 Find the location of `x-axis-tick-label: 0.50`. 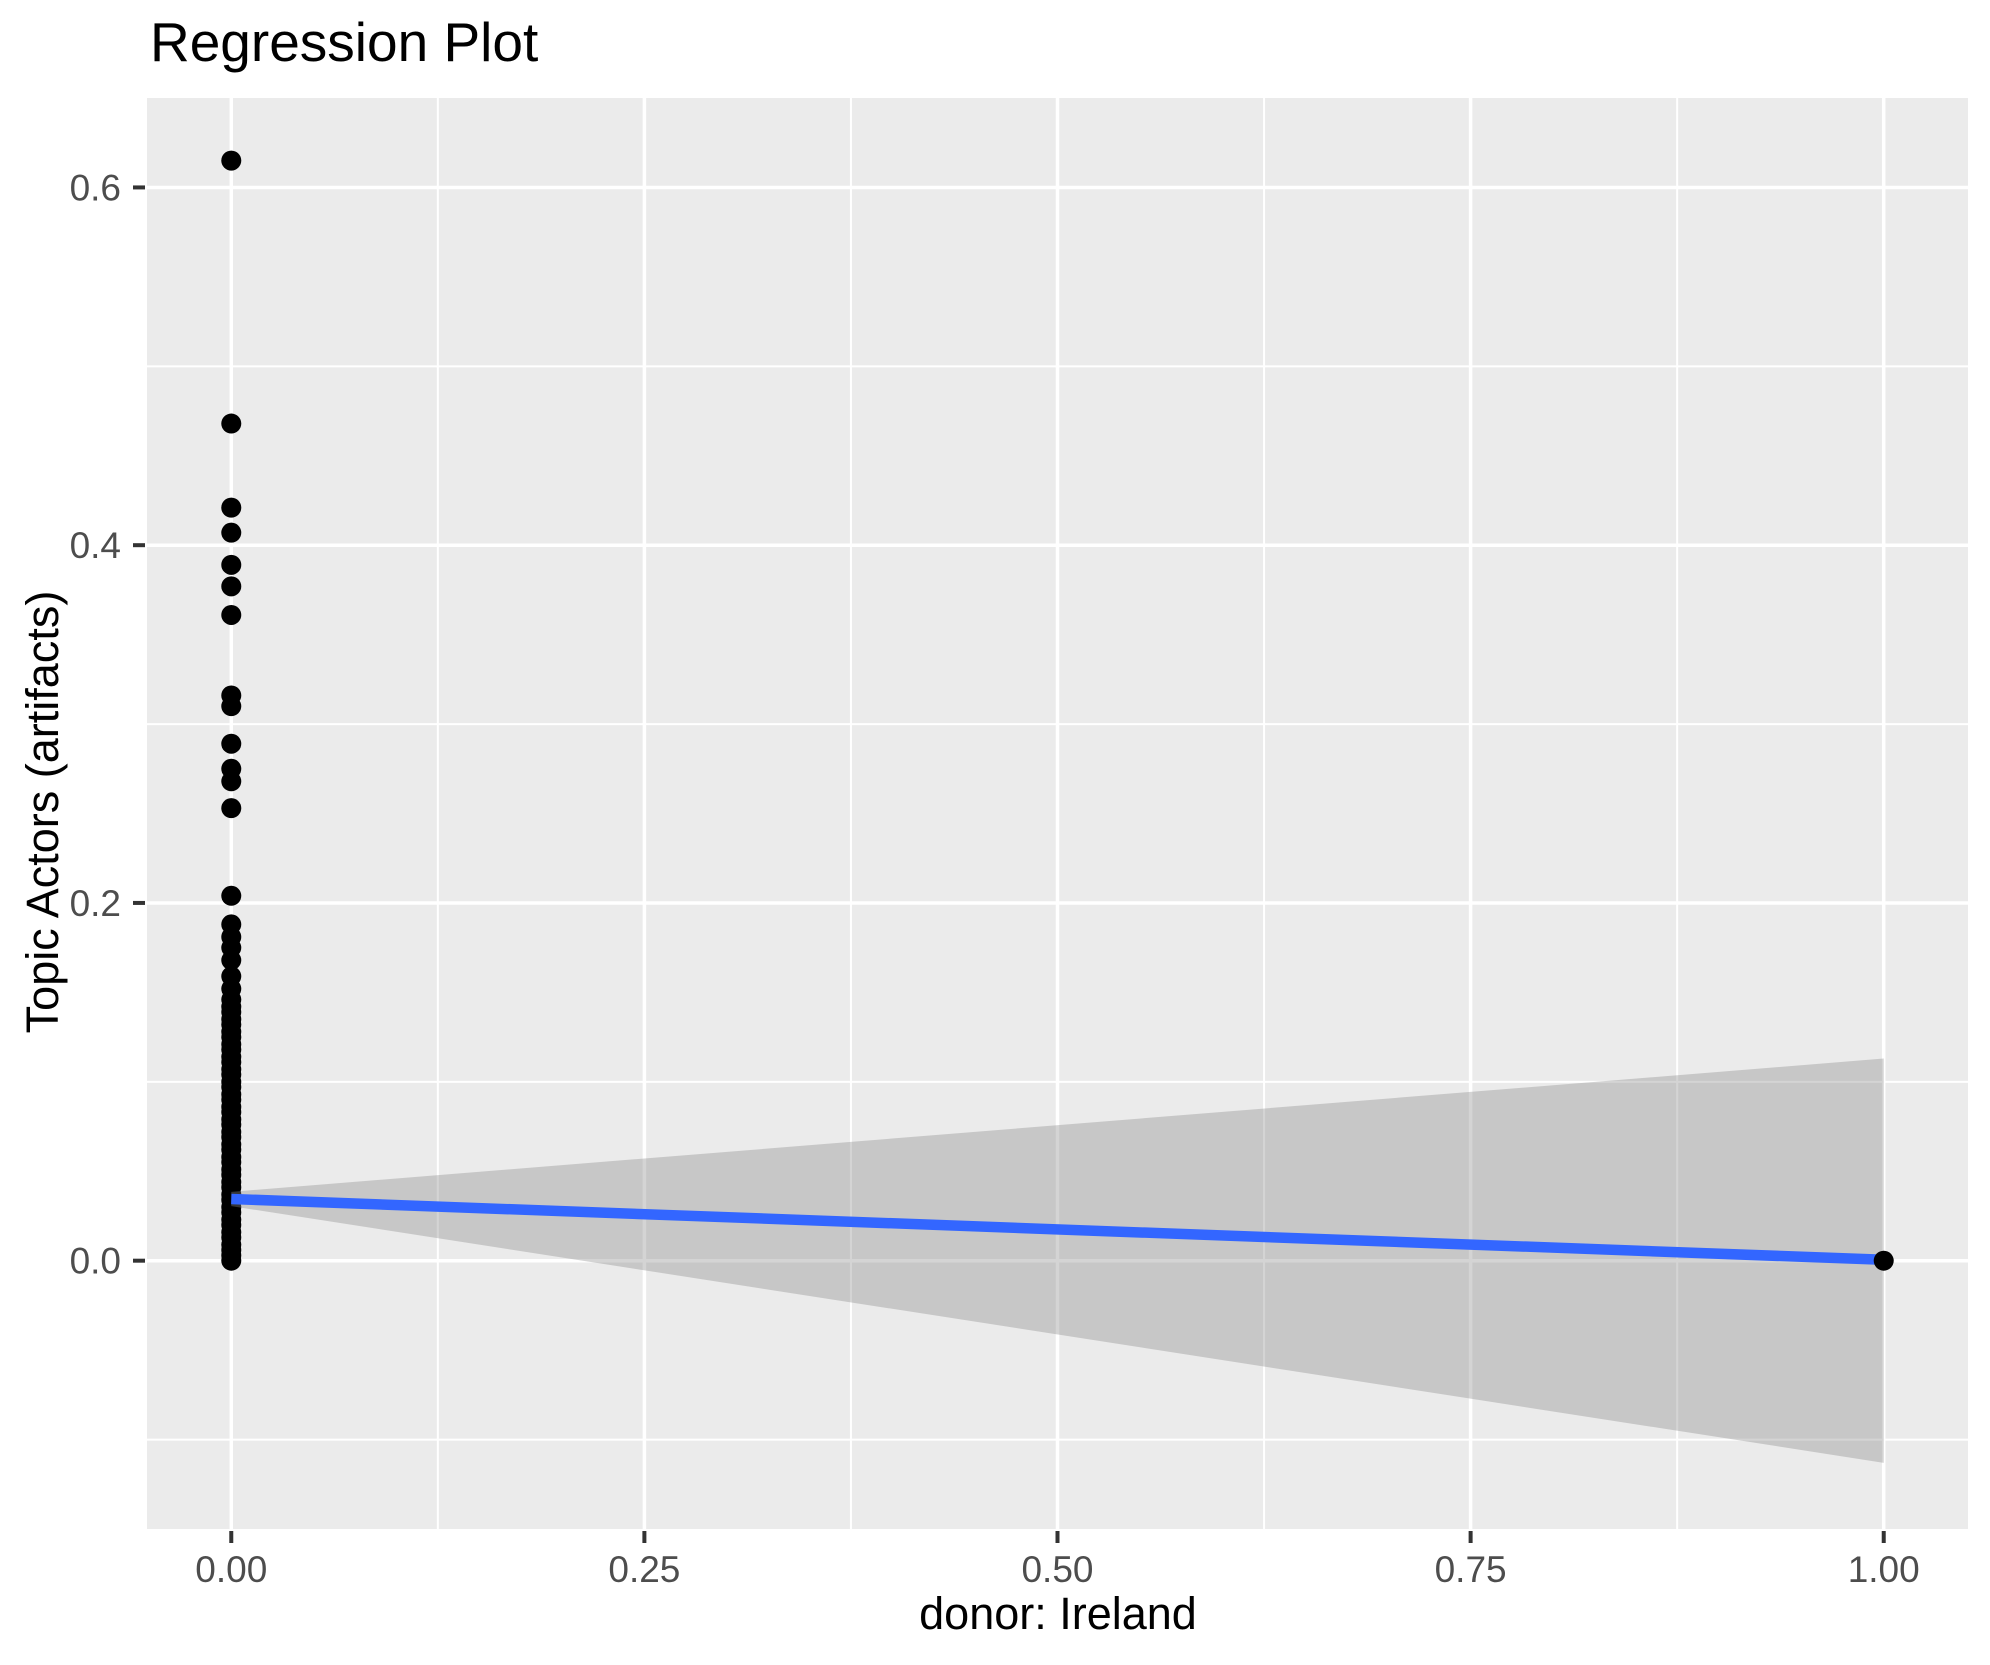

x-axis-tick-label: 0.50 is located at coordinates (1057, 1569).